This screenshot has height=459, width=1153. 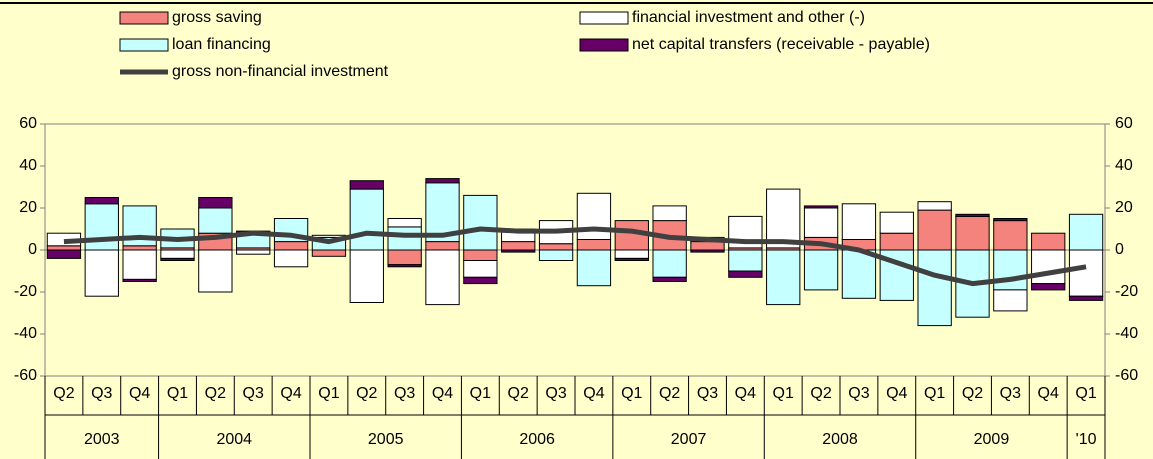 I want to click on y2-tick-label: -40, so click(x=1126, y=333).